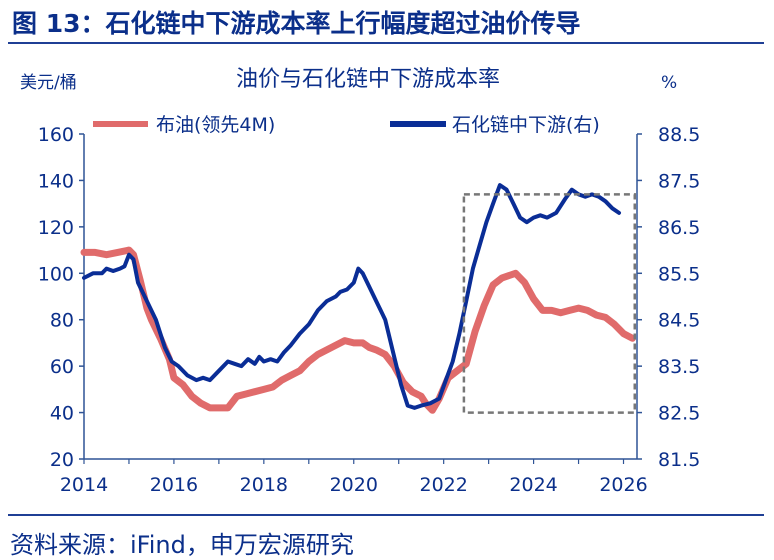 The image size is (774, 560). Describe the element at coordinates (174, 485) in the screenshot. I see `x-tick-label: 2016` at that location.